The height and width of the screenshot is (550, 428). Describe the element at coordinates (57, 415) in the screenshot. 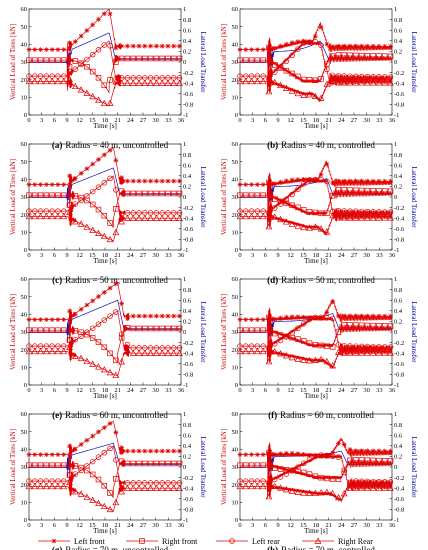

I see `panel-letter: (e)` at that location.